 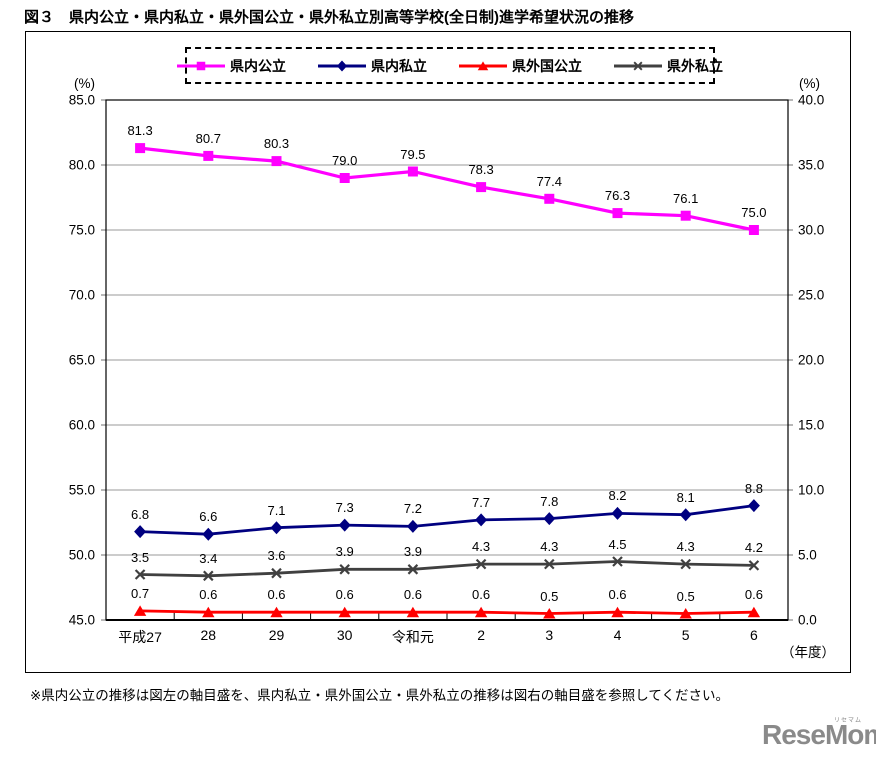 I want to click on chart-line, so click(x=638, y=65).